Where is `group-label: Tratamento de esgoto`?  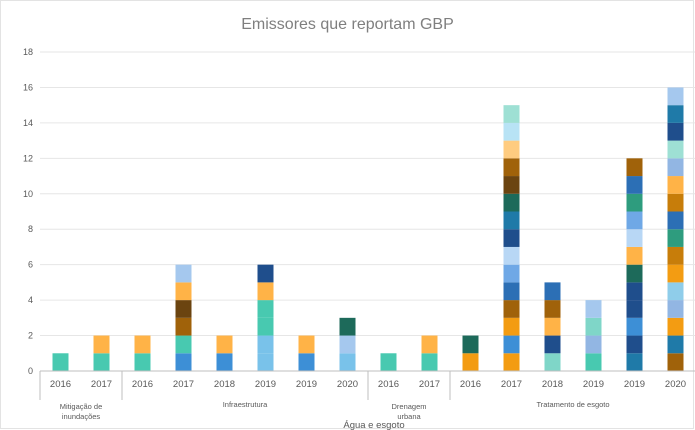
group-label: Tratamento de esgoto is located at coordinates (572, 404).